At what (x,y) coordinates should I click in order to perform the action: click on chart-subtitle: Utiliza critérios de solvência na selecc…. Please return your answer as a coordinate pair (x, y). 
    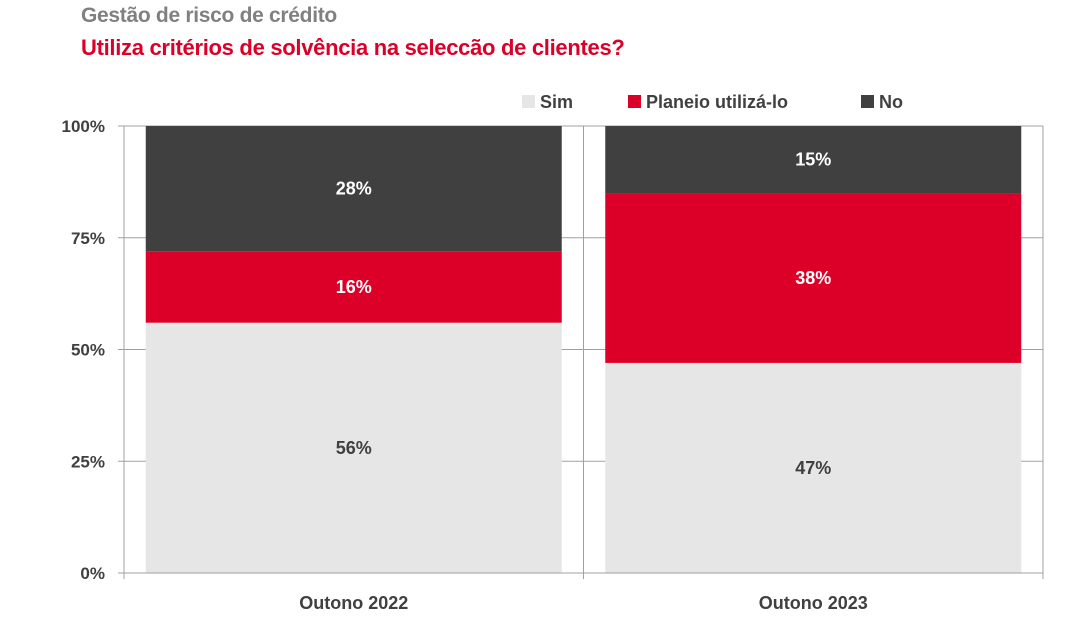
    Looking at the image, I should click on (353, 47).